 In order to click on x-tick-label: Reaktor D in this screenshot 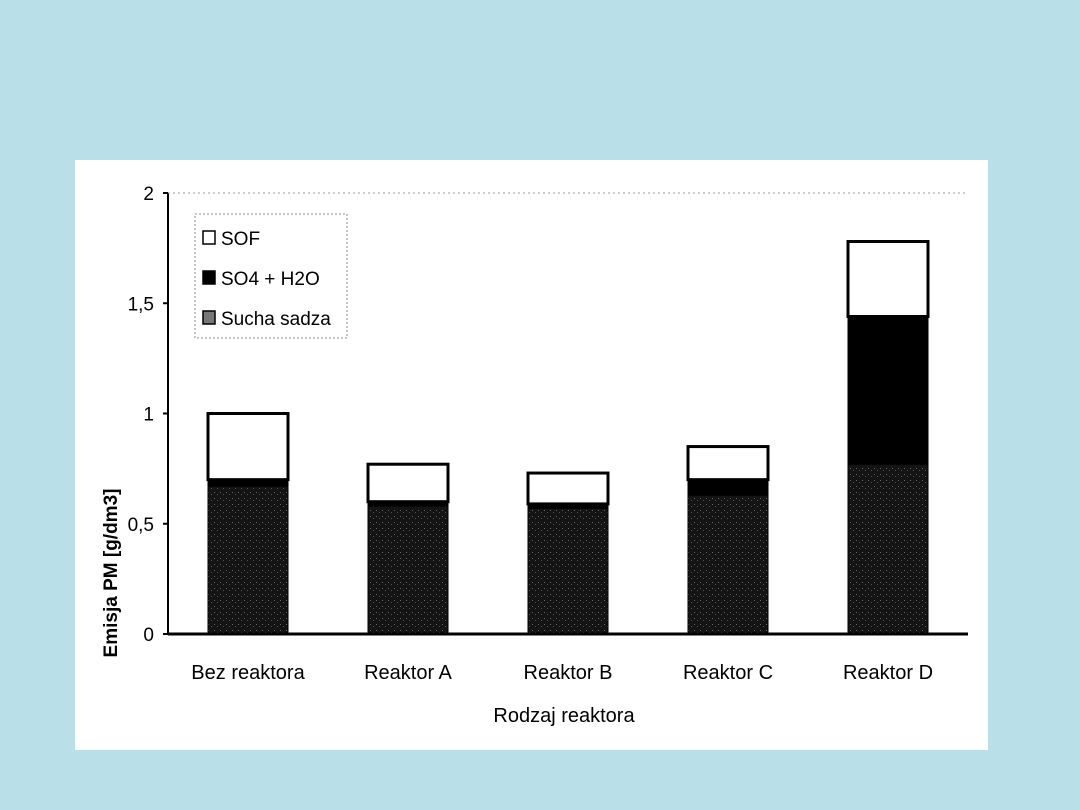, I will do `click(888, 673)`.